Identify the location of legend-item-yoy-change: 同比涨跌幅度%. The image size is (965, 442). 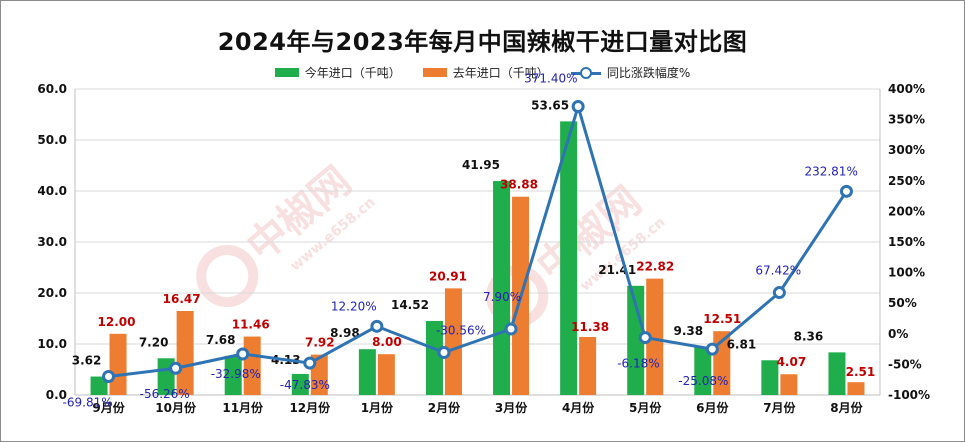
(630, 72).